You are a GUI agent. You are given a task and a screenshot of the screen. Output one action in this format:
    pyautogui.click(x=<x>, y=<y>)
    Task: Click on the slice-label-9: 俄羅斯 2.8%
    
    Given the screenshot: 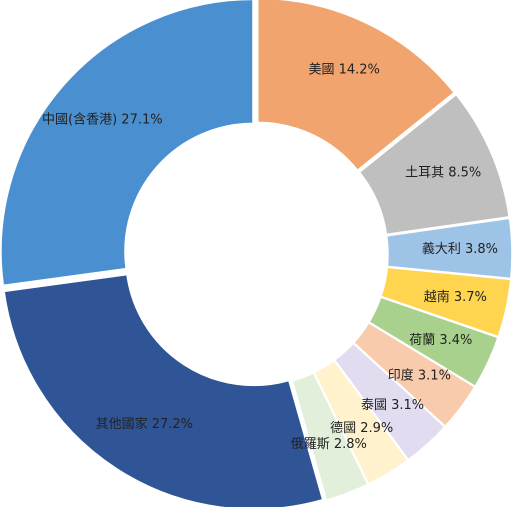 What is the action you would take?
    pyautogui.click(x=329, y=444)
    